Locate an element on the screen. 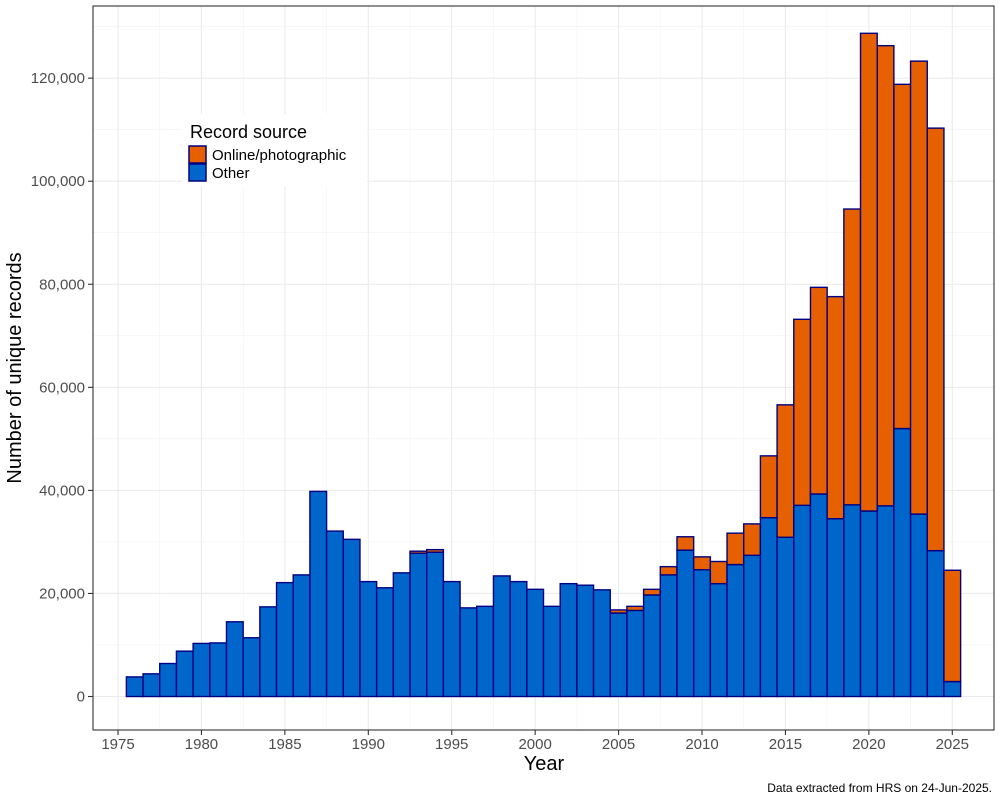 The width and height of the screenshot is (1000, 805). x-tick-label: 1975 is located at coordinates (117, 744).